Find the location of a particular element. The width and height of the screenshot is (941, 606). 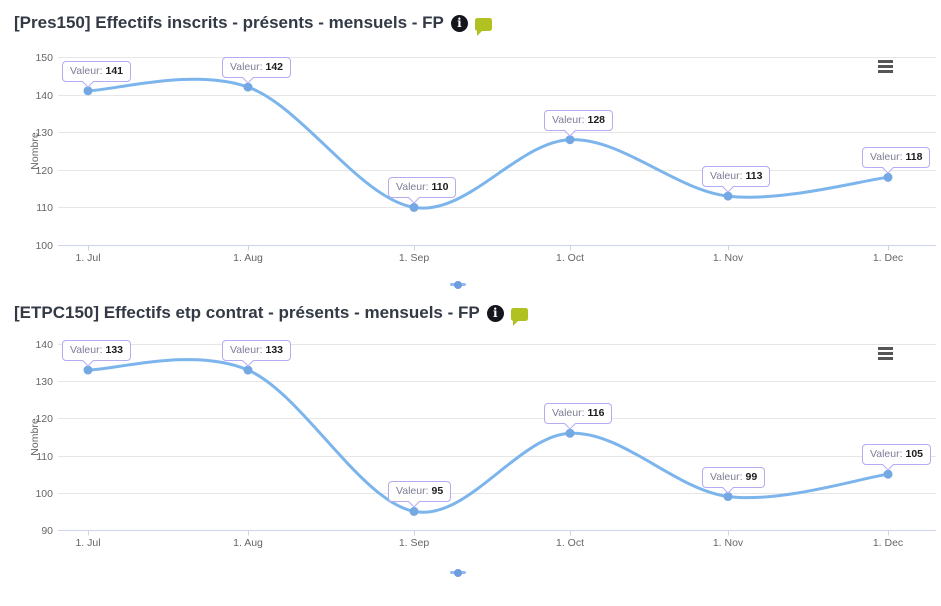

value-tooltip: Valeur: 128 is located at coordinates (579, 123).